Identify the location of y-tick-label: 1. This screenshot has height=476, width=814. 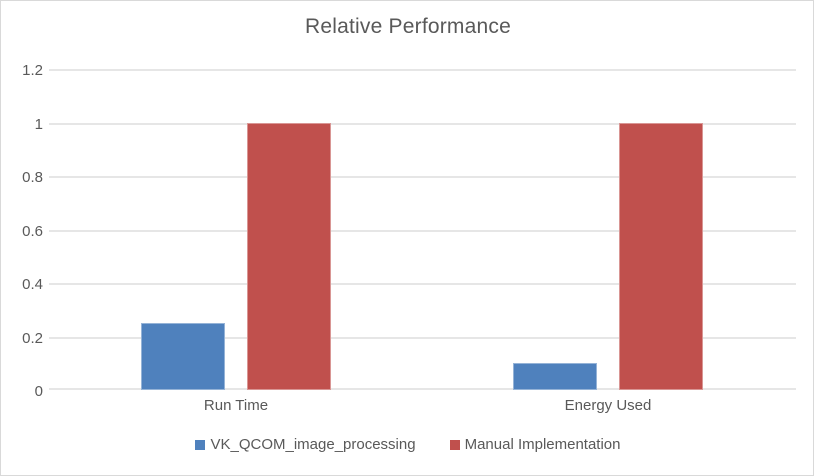
(38, 124).